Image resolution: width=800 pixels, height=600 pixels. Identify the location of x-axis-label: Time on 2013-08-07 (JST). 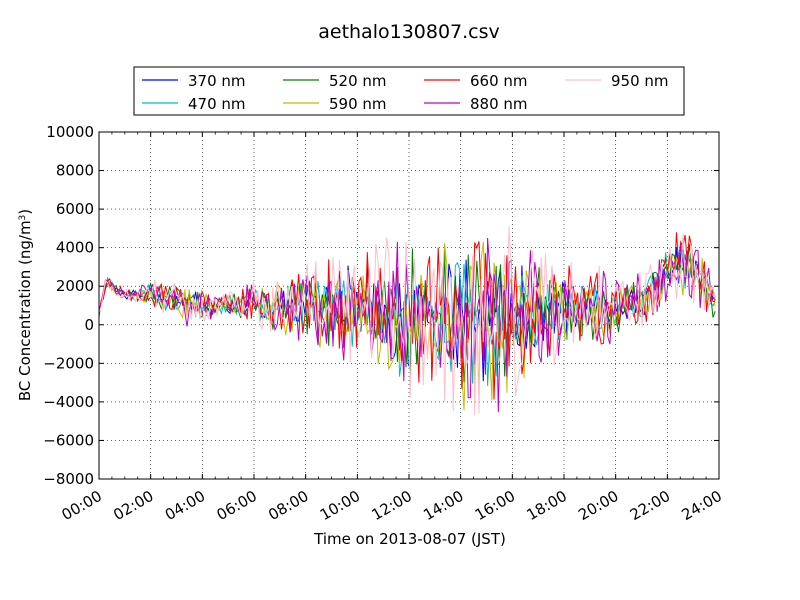
(409, 539).